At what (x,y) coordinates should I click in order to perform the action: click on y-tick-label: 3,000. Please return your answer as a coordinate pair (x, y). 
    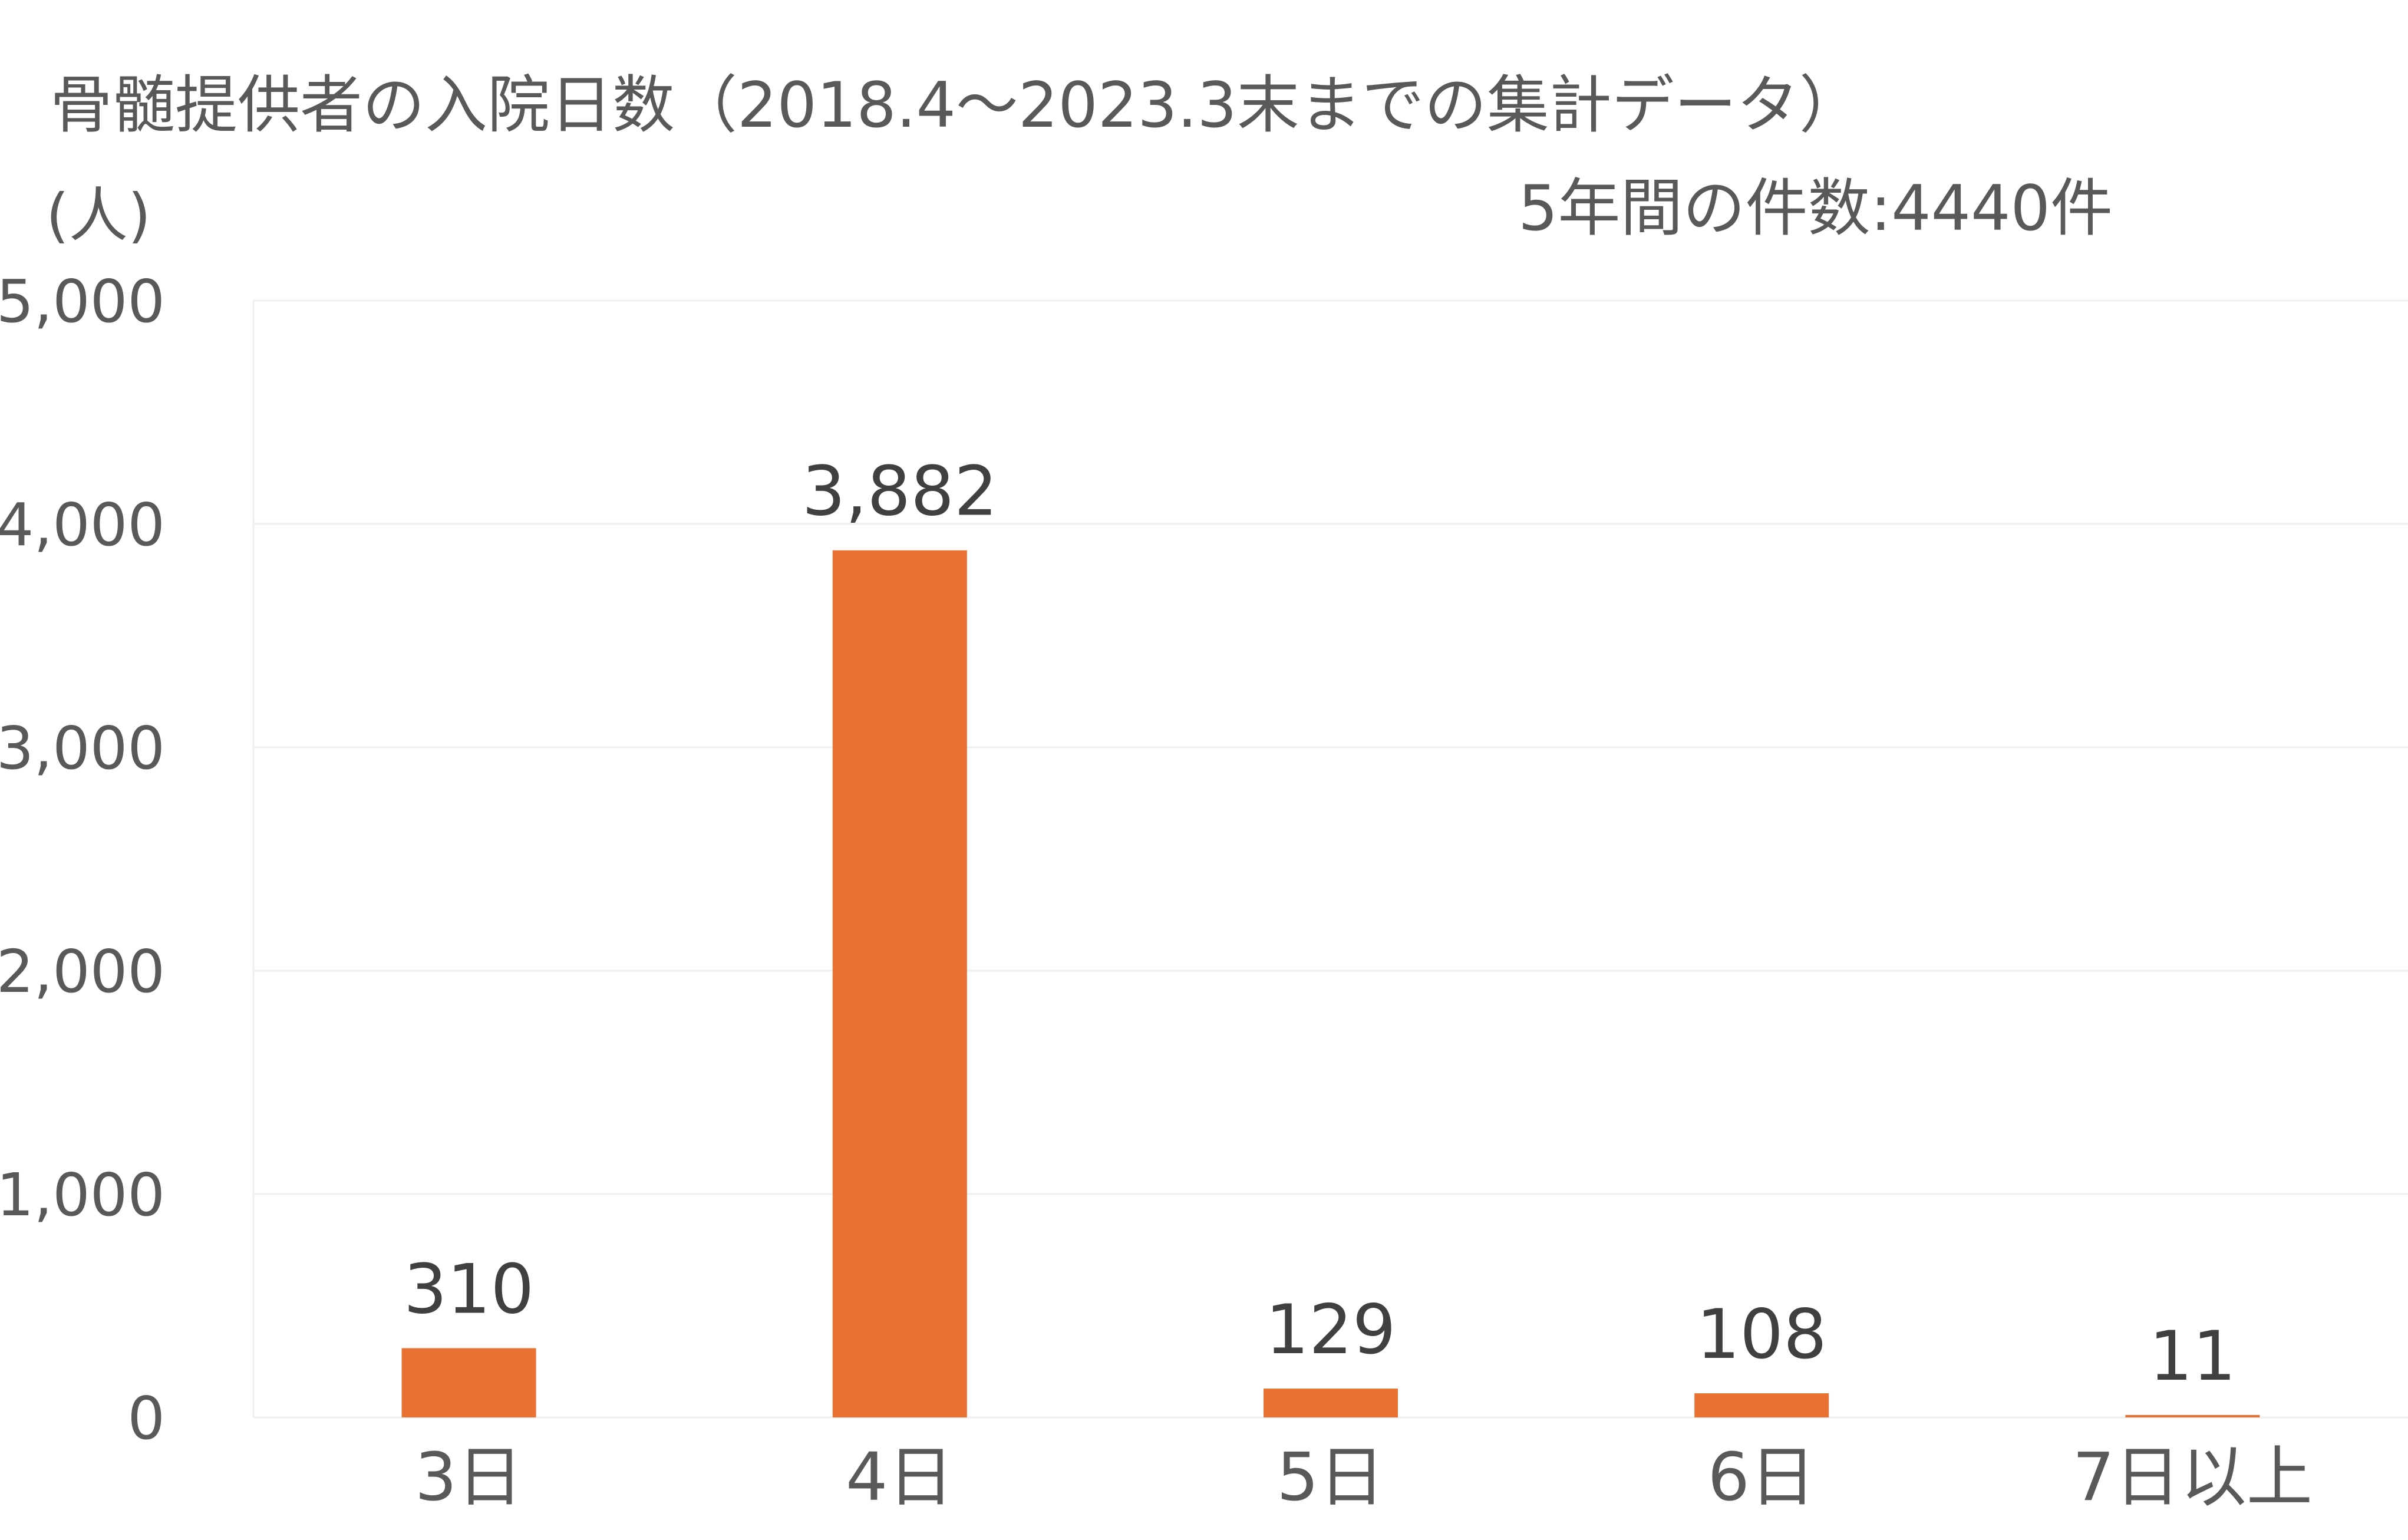
    Looking at the image, I should click on (82, 748).